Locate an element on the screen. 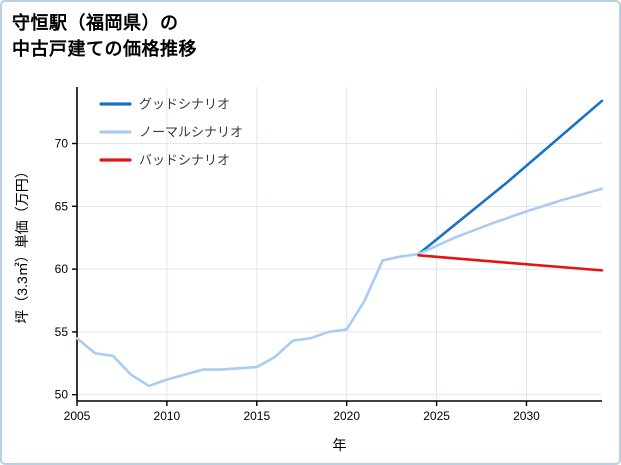 The height and width of the screenshot is (465, 621). x-tick-label: 2015 is located at coordinates (256, 416).